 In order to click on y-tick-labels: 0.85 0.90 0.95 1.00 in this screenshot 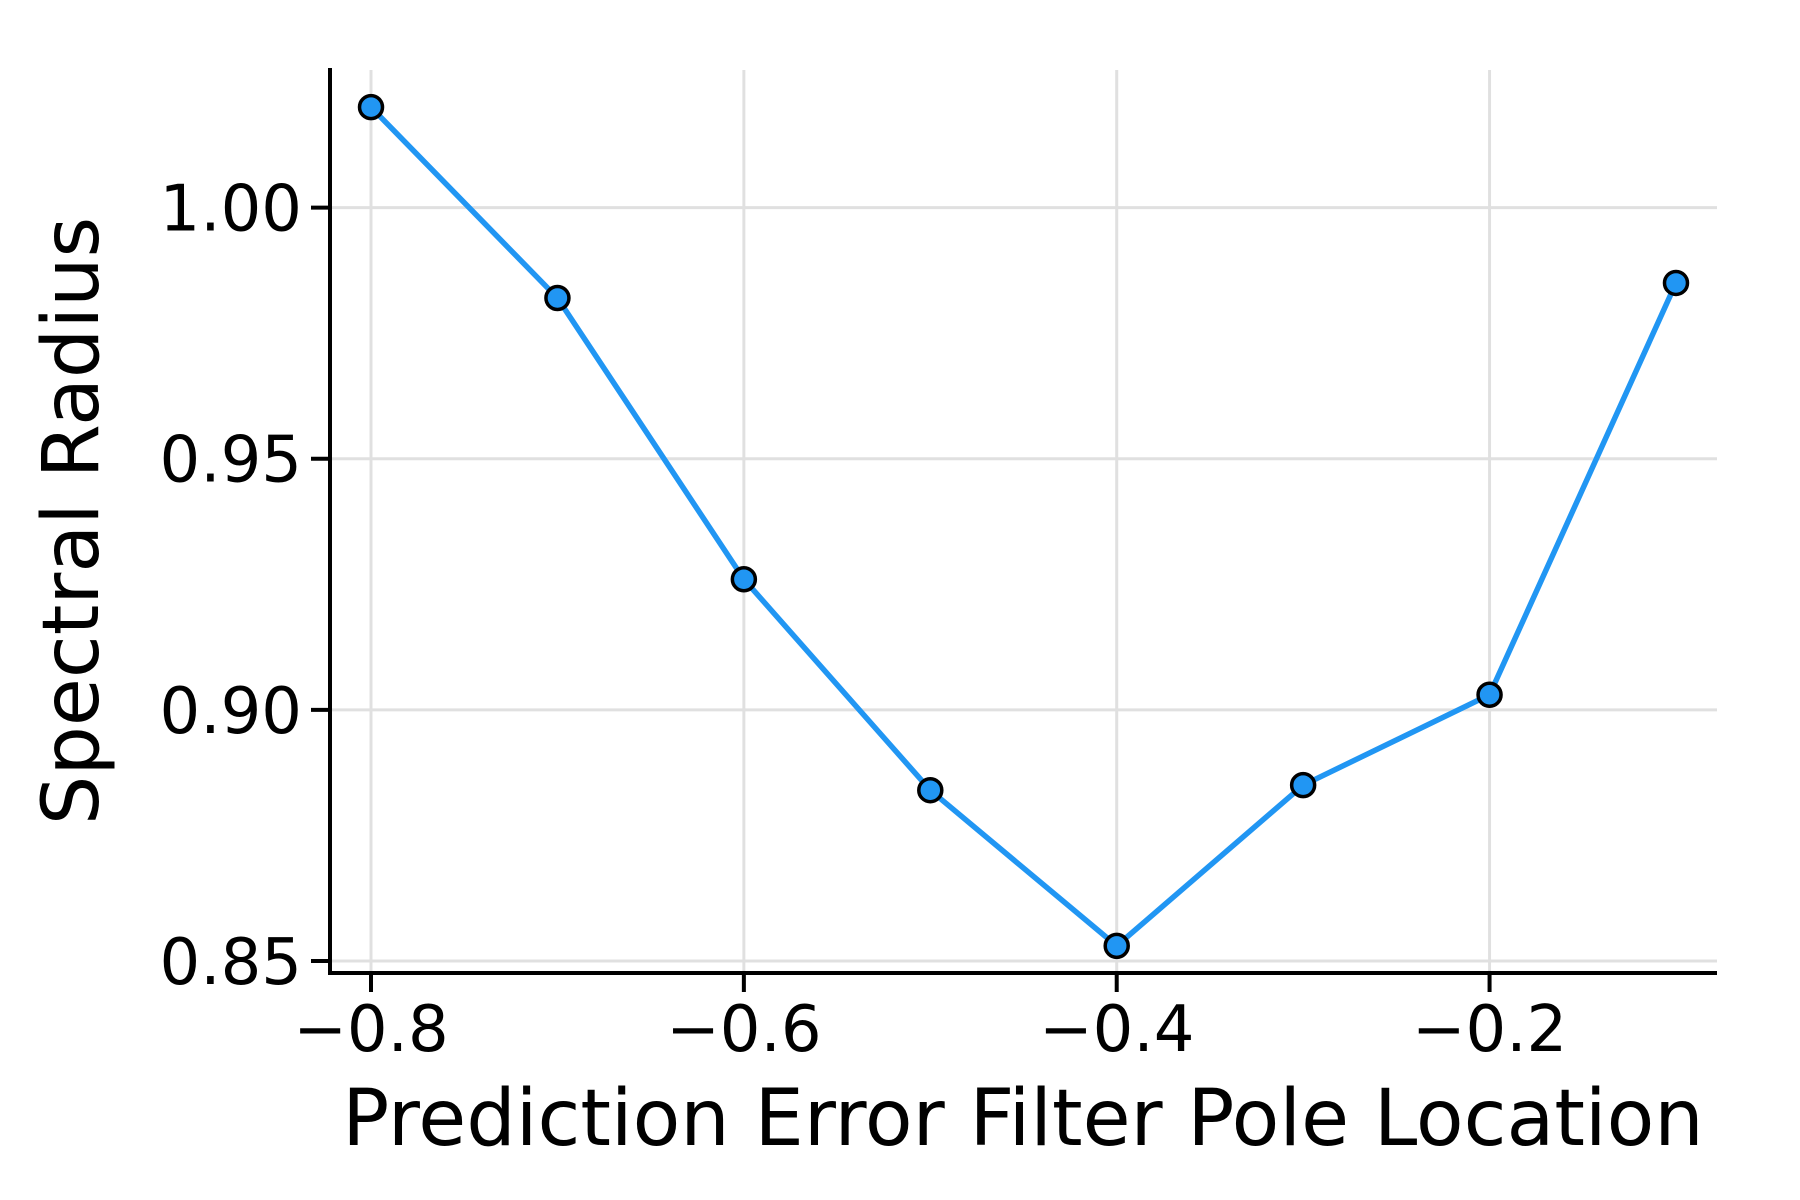, I will do `click(231, 586)`.